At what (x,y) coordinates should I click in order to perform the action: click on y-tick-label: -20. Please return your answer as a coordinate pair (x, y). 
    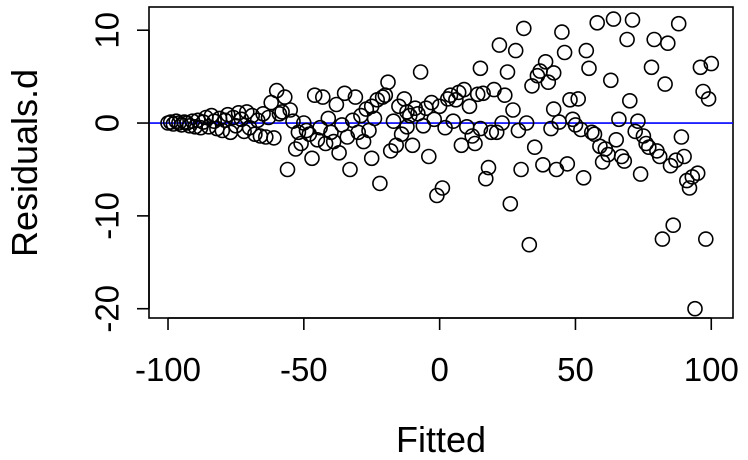
    Looking at the image, I should click on (107, 309).